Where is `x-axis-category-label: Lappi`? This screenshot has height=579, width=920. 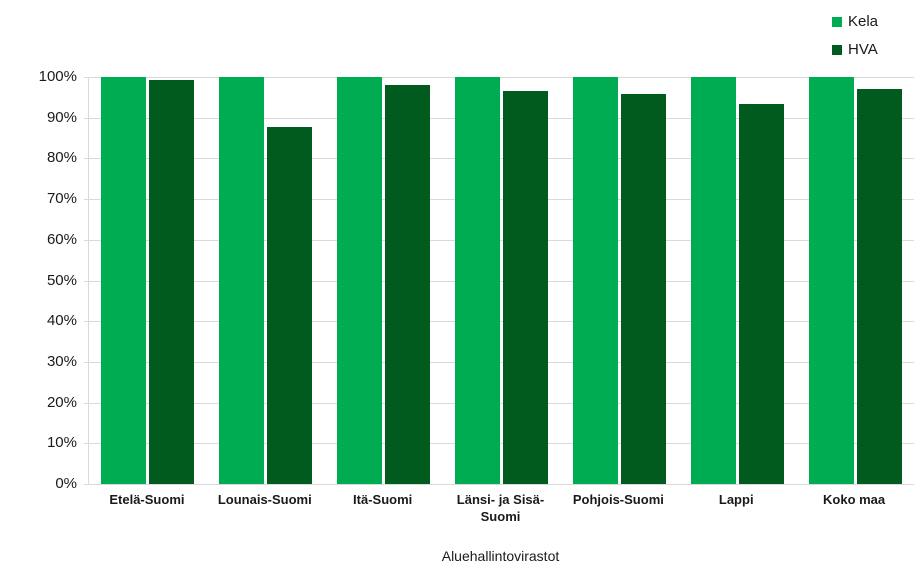
x-axis-category-label: Lappi is located at coordinates (736, 499).